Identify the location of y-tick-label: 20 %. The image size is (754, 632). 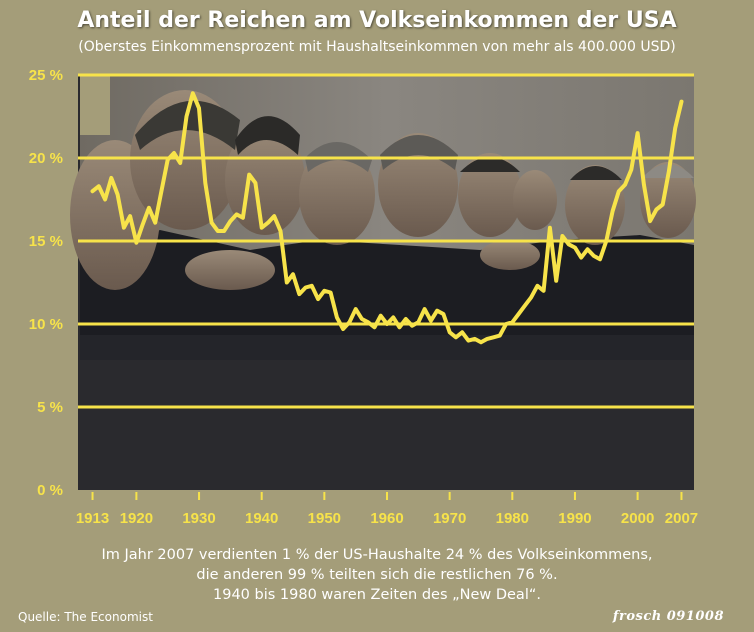
(46, 158).